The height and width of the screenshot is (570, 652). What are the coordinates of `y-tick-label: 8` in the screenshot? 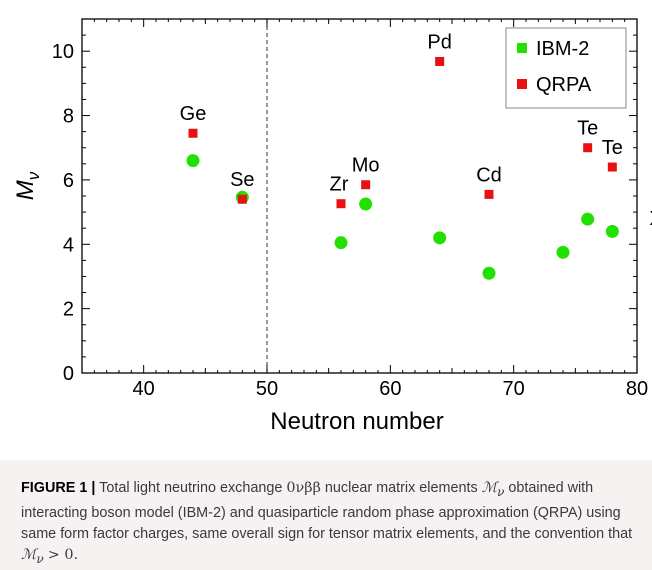 It's located at (68, 117).